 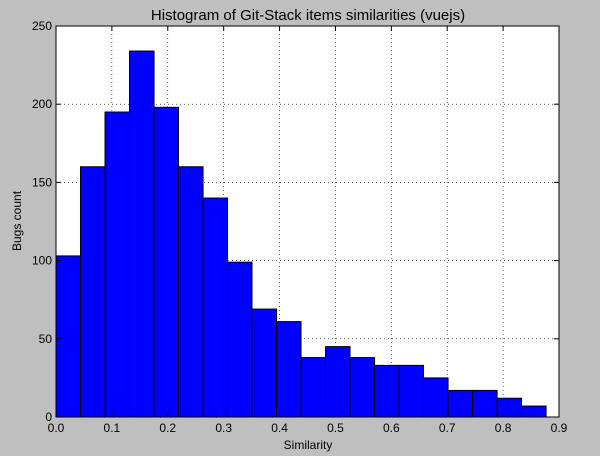 I want to click on x-axis-label: Similarity, so click(x=308, y=445).